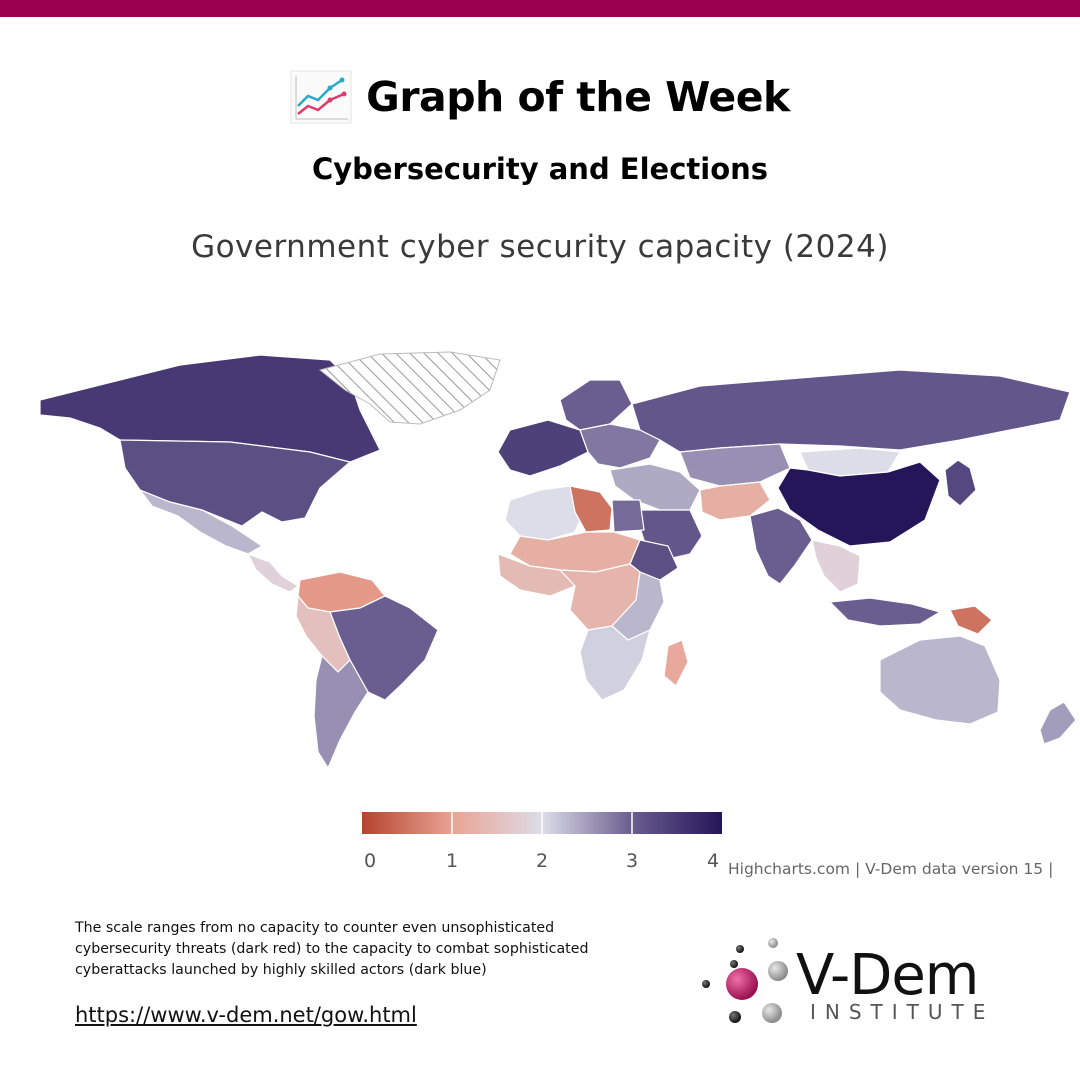 This screenshot has height=1080, width=1080. What do you see at coordinates (940, 680) in the screenshot?
I see `region-australia` at bounding box center [940, 680].